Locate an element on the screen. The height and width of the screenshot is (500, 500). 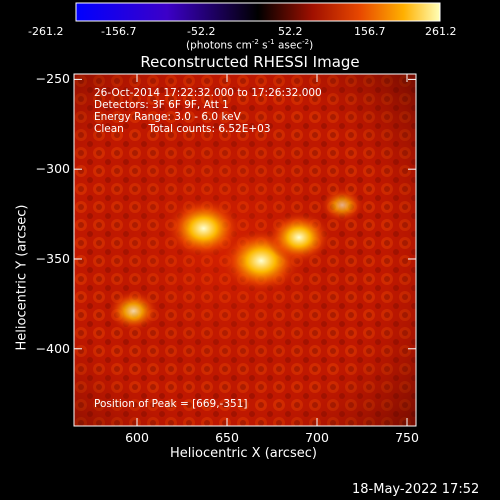
annotation-peak: Position of Peak = [669,-351] is located at coordinates (171, 404).